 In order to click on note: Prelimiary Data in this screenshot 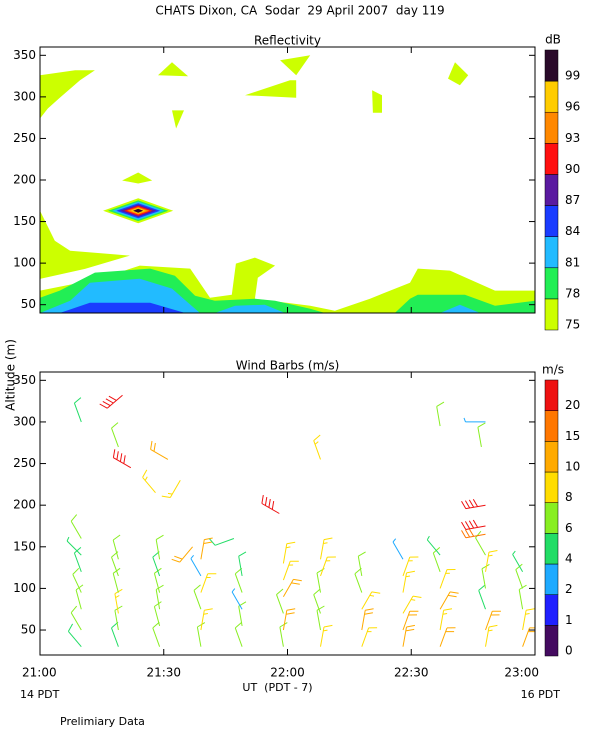, I will do `click(102, 721)`.